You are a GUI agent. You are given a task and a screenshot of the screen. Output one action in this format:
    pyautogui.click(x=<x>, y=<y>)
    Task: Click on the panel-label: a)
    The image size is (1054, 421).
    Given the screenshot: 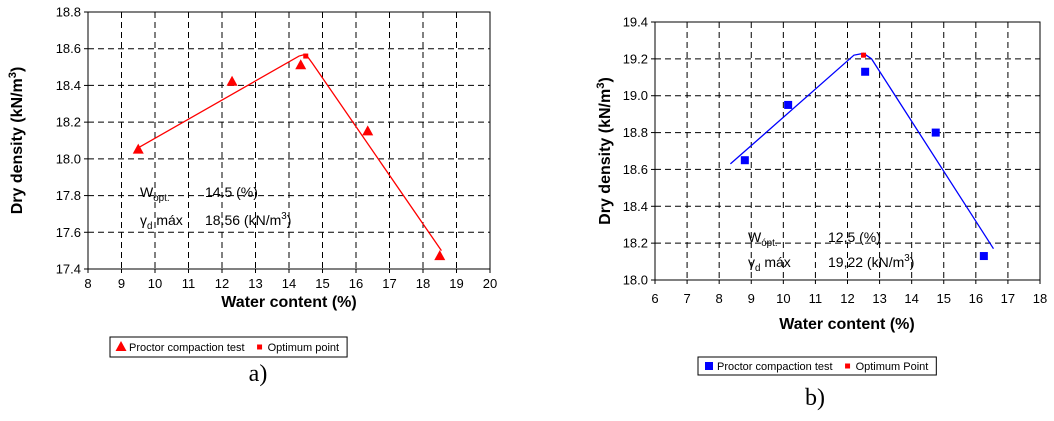 What is the action you would take?
    pyautogui.click(x=258, y=374)
    